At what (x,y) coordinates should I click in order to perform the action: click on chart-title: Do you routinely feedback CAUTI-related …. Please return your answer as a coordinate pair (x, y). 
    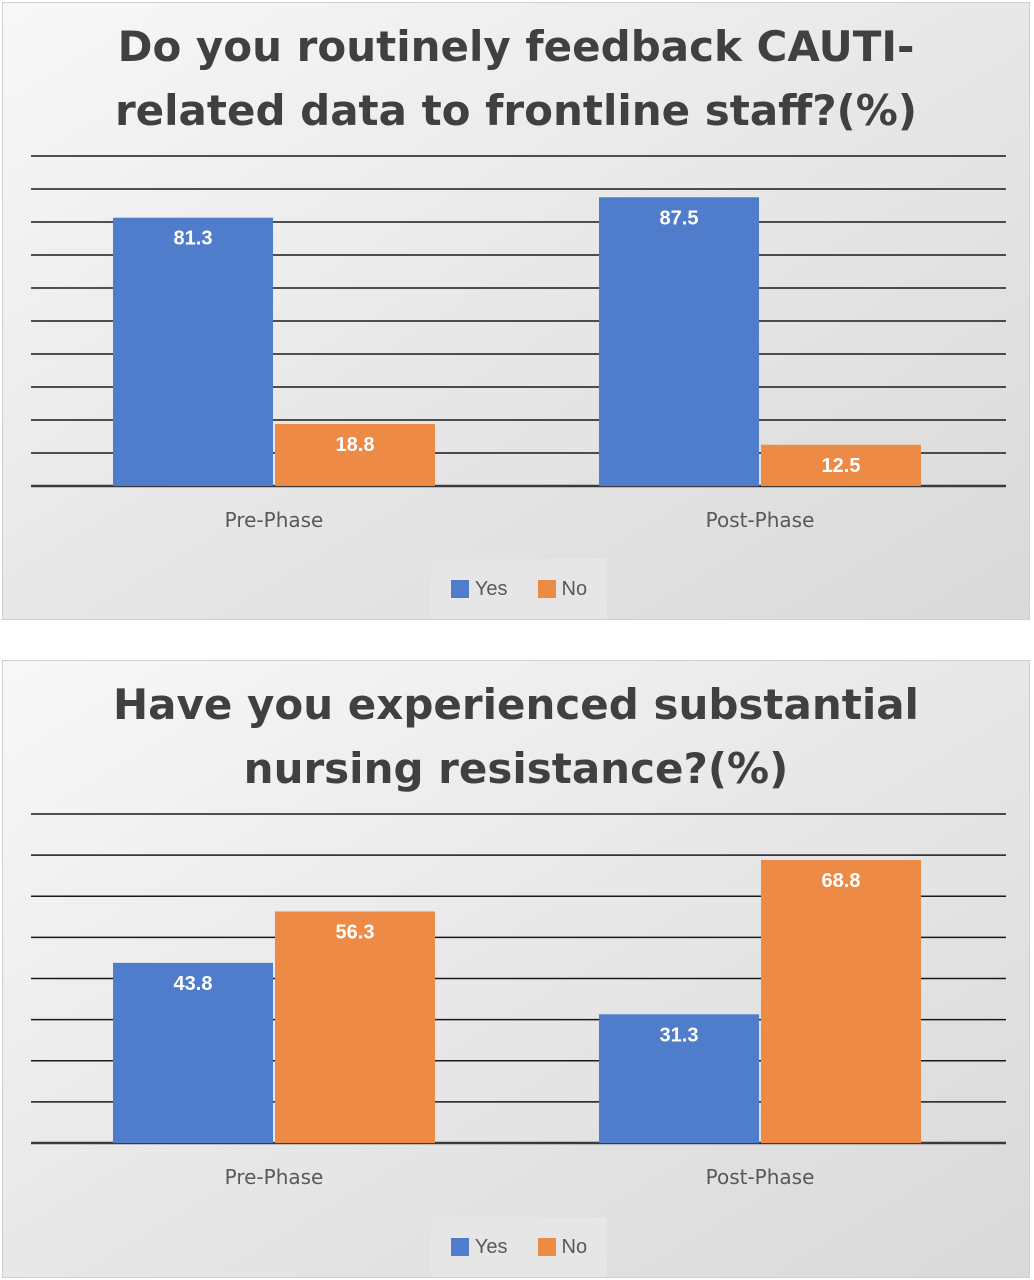
    Looking at the image, I should click on (516, 78).